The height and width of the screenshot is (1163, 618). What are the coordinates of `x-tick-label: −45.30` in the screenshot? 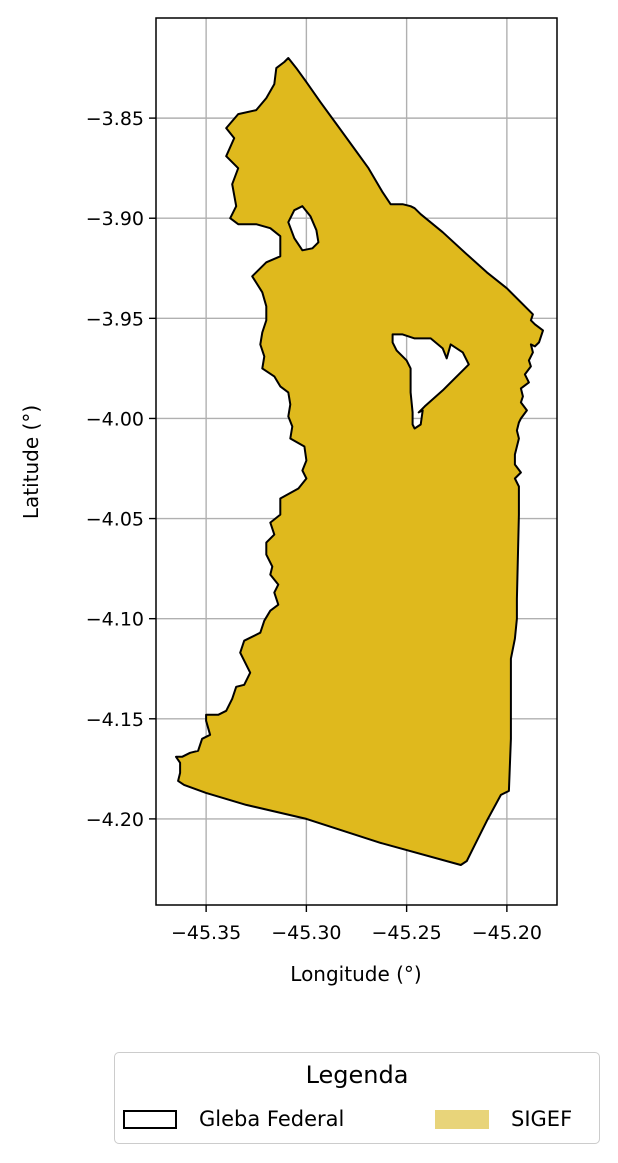 It's located at (306, 933).